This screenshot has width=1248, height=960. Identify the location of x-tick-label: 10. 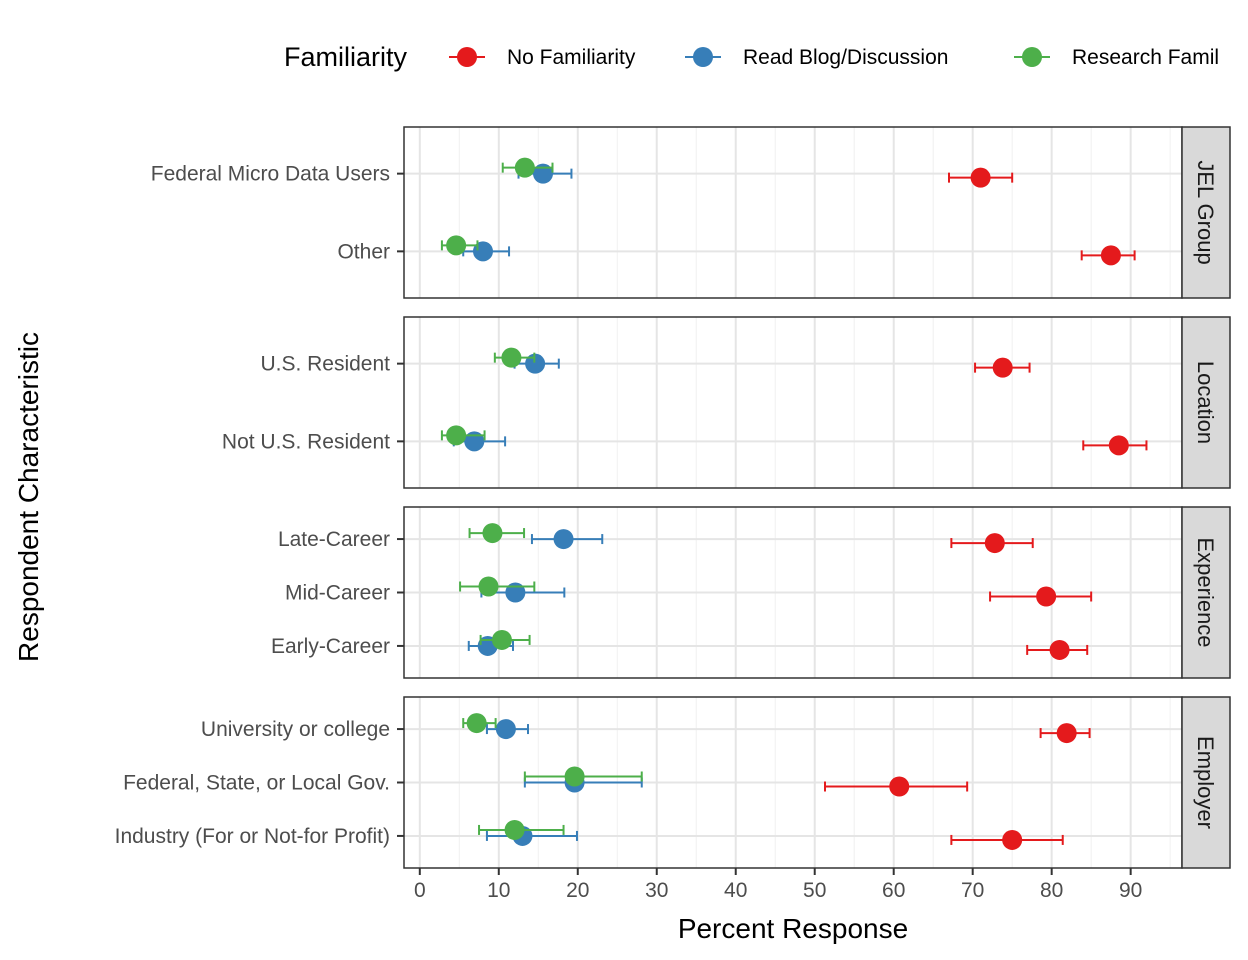
(498, 890).